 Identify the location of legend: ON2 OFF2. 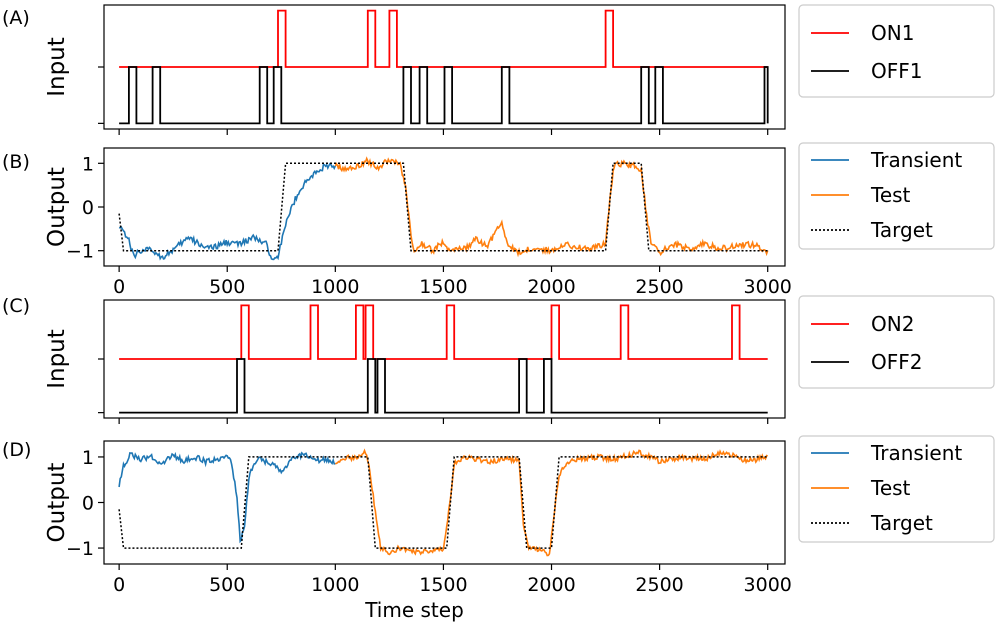
(896, 342).